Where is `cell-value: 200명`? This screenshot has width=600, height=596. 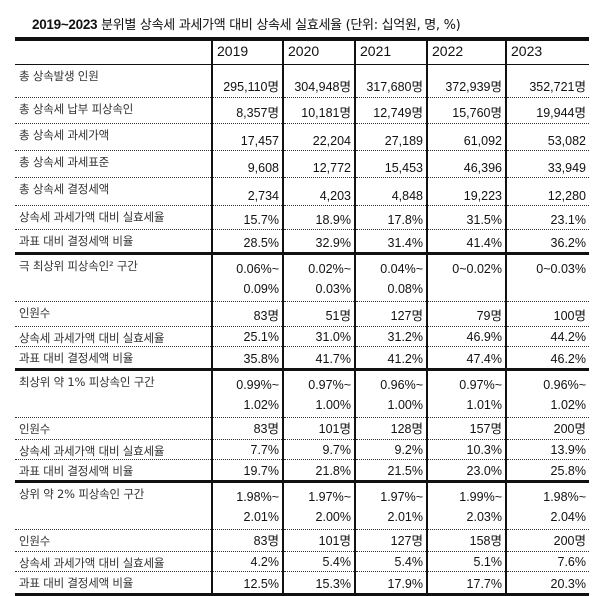
cell-value: 200명 is located at coordinates (547, 428).